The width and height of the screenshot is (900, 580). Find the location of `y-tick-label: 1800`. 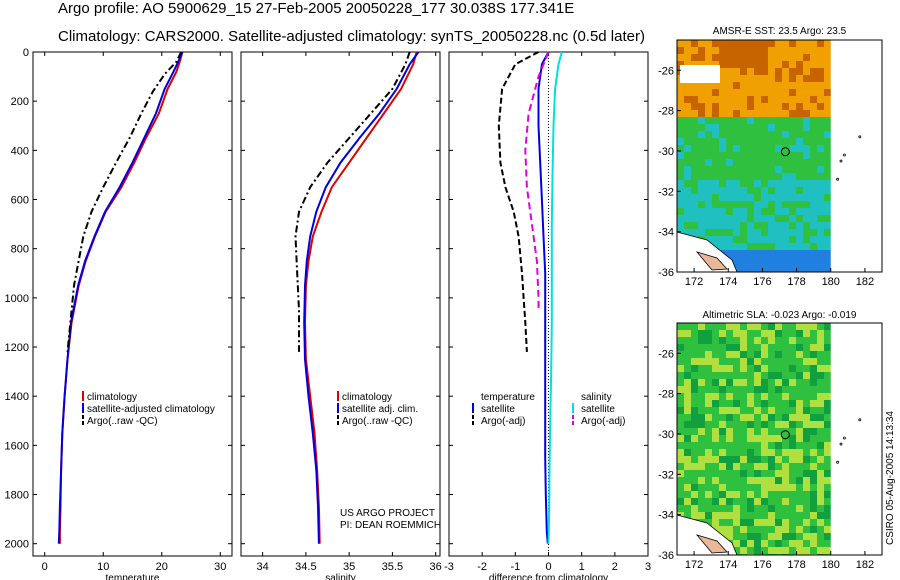

y-tick-label: 1800 is located at coordinates (17, 496).